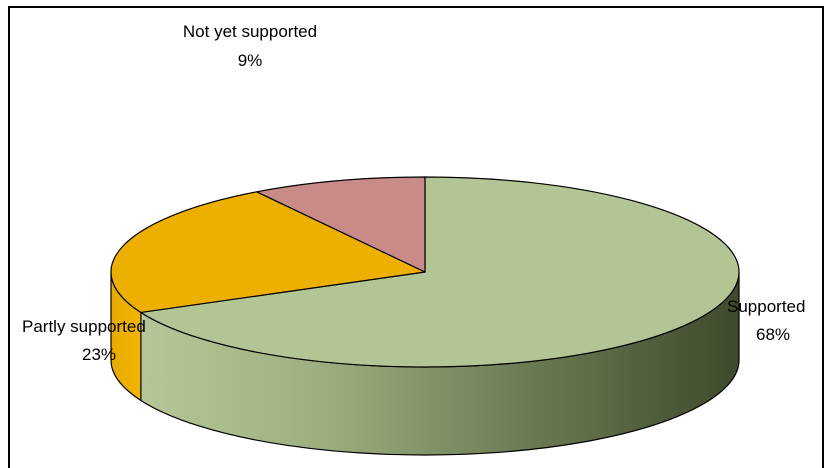 The image size is (826, 468). Describe the element at coordinates (773, 334) in the screenshot. I see `slice-value-supported: 68%` at that location.